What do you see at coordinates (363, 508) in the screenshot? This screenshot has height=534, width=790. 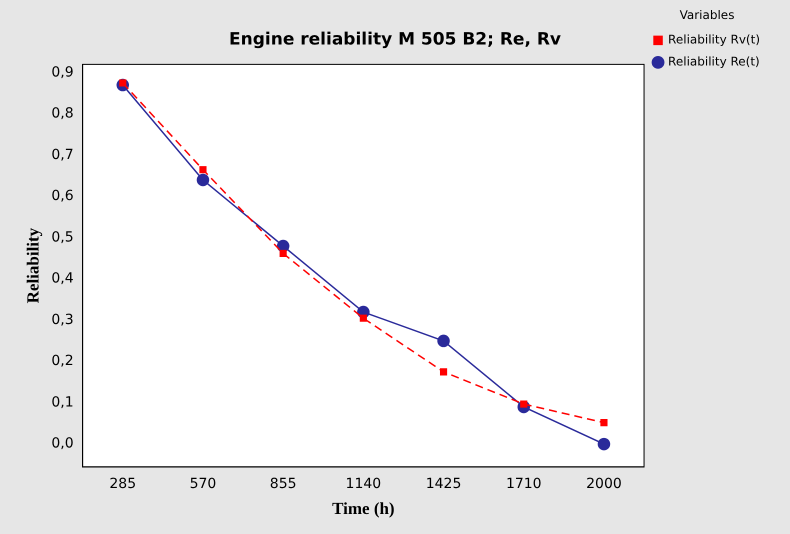 I see `x-axis-title: Time (h)` at bounding box center [363, 508].